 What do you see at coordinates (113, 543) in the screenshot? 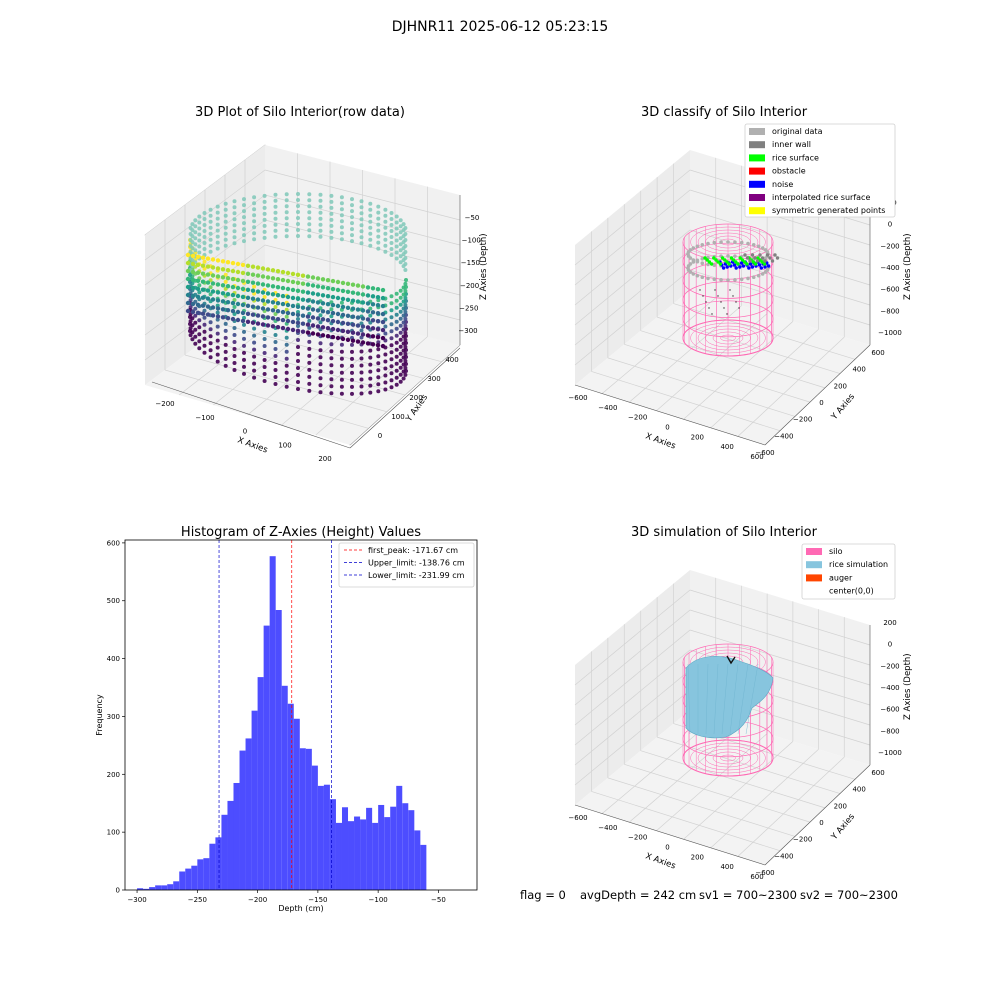
I see `histogram-ytick-label: 600` at bounding box center [113, 543].